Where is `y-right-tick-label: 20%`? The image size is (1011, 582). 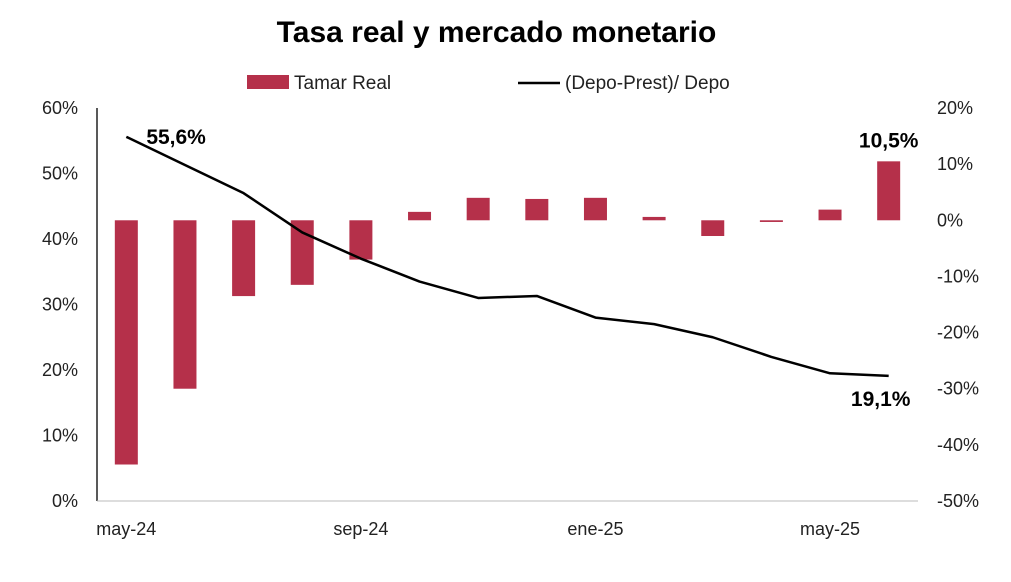
y-right-tick-label: 20% is located at coordinates (955, 108).